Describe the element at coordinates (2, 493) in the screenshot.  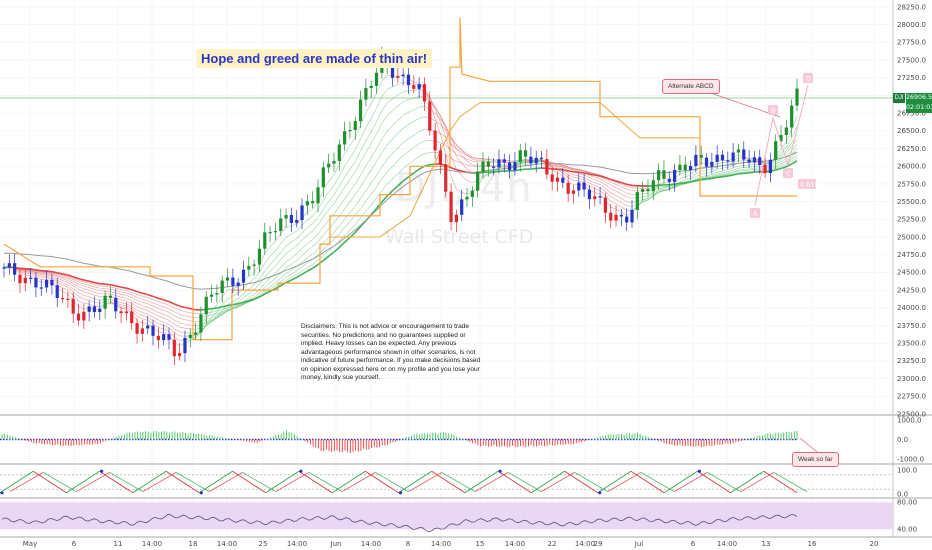
I see `stoch-cross-dot` at that location.